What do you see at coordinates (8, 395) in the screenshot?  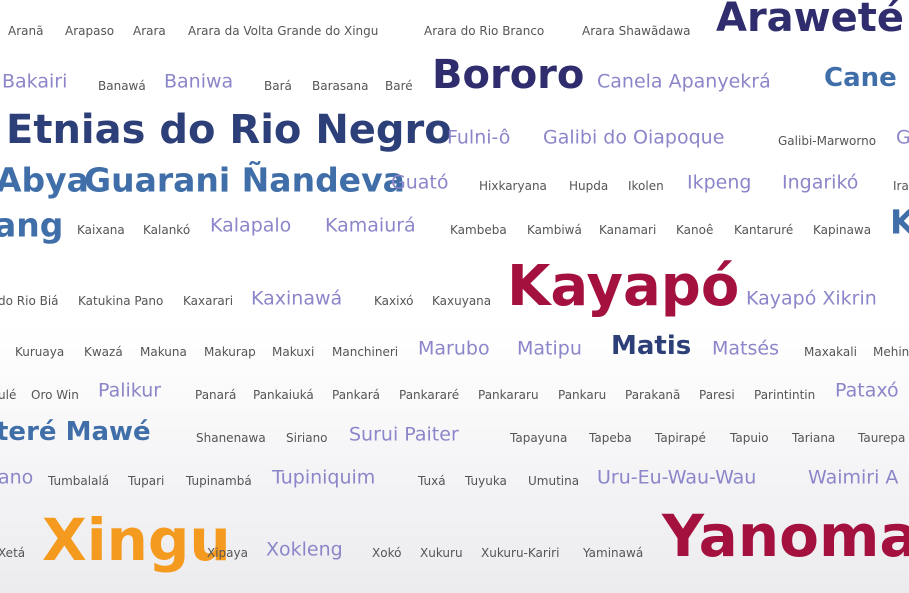 I see `term-ule: ulé` at bounding box center [8, 395].